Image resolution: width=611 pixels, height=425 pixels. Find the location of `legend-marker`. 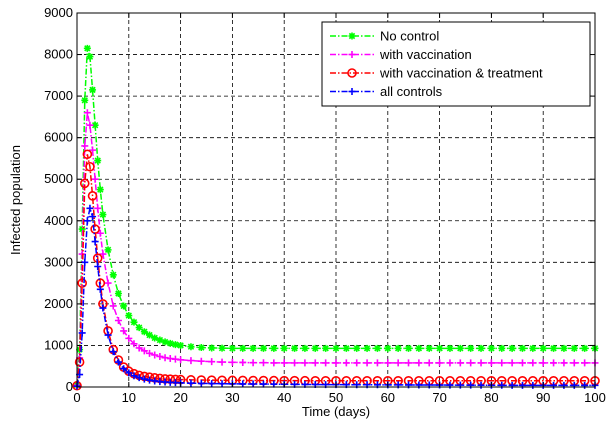

legend-marker is located at coordinates (352, 54).